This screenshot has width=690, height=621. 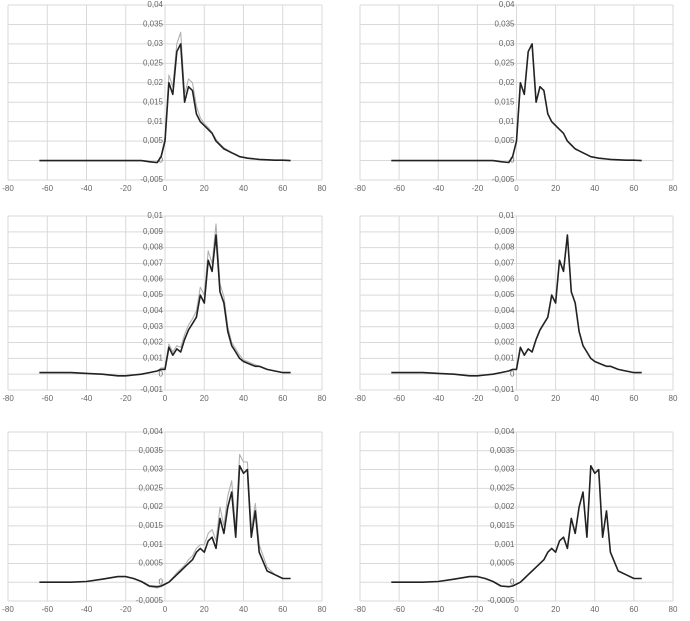 What do you see at coordinates (151, 450) in the screenshot?
I see `y-tick-label: 0,0035` at bounding box center [151, 450].